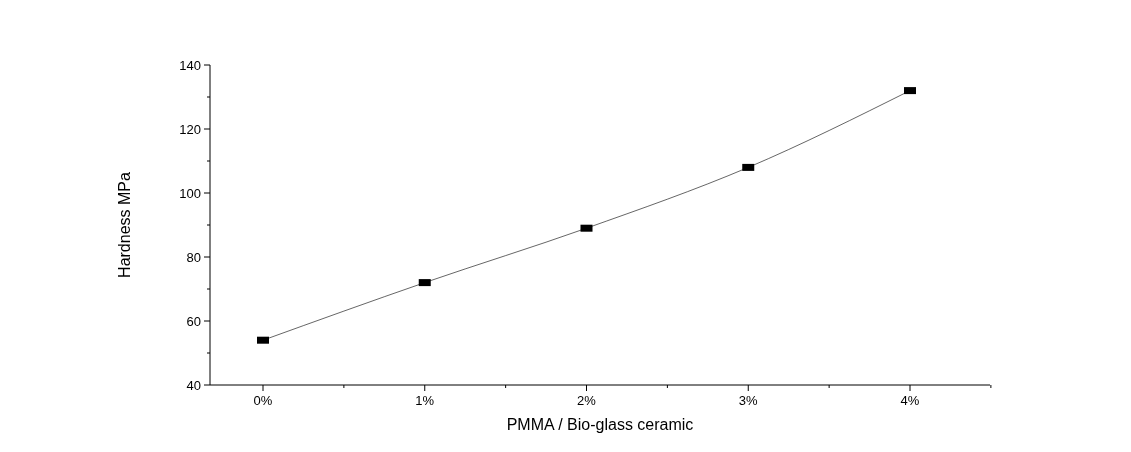 Image resolution: width=1131 pixels, height=452 pixels. What do you see at coordinates (193, 385) in the screenshot?
I see `y-tick-label: 40` at bounding box center [193, 385].